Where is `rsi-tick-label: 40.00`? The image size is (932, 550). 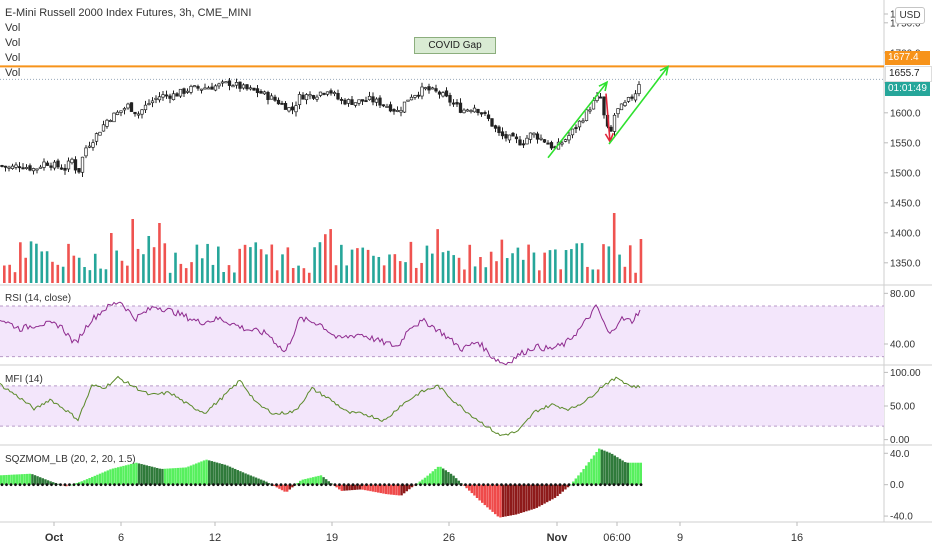
rsi-tick-label: 40.00 is located at coordinates (902, 345).